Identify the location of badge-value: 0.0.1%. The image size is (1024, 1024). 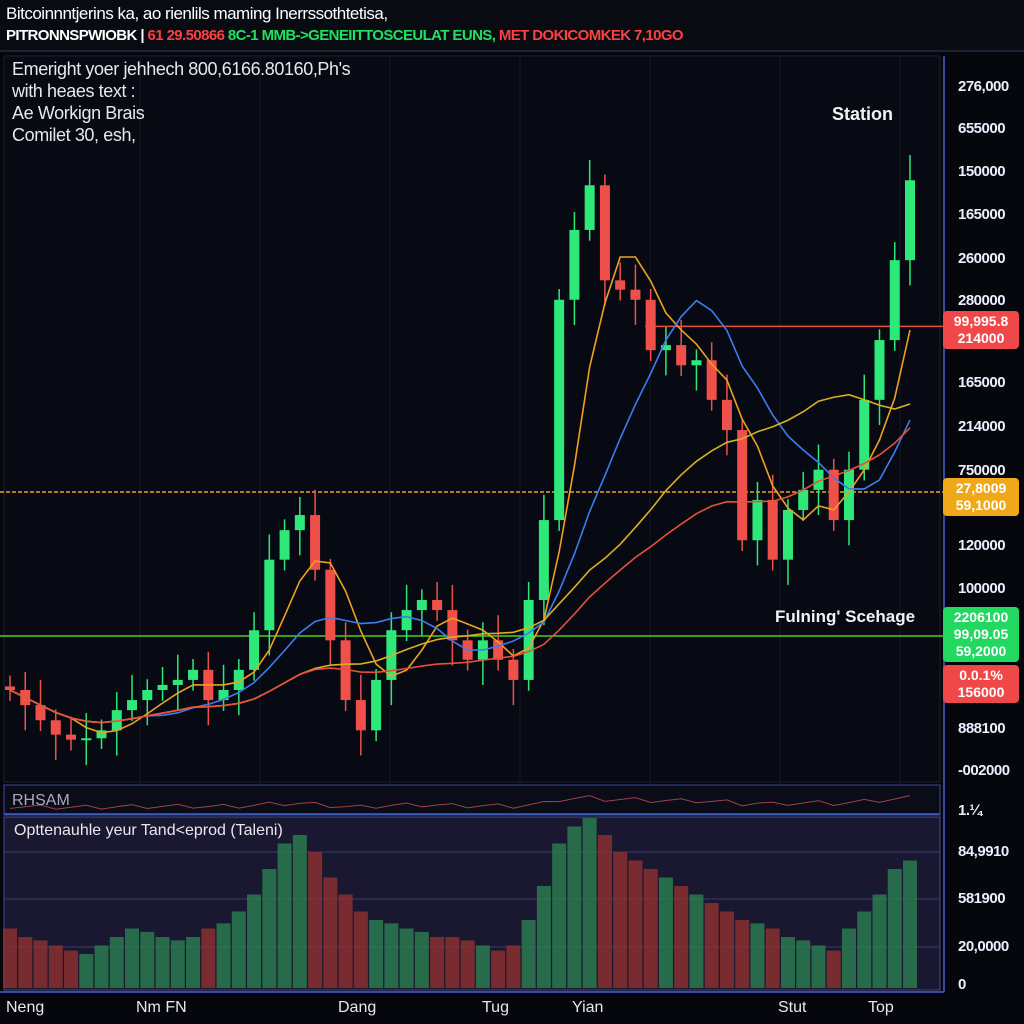
(981, 675).